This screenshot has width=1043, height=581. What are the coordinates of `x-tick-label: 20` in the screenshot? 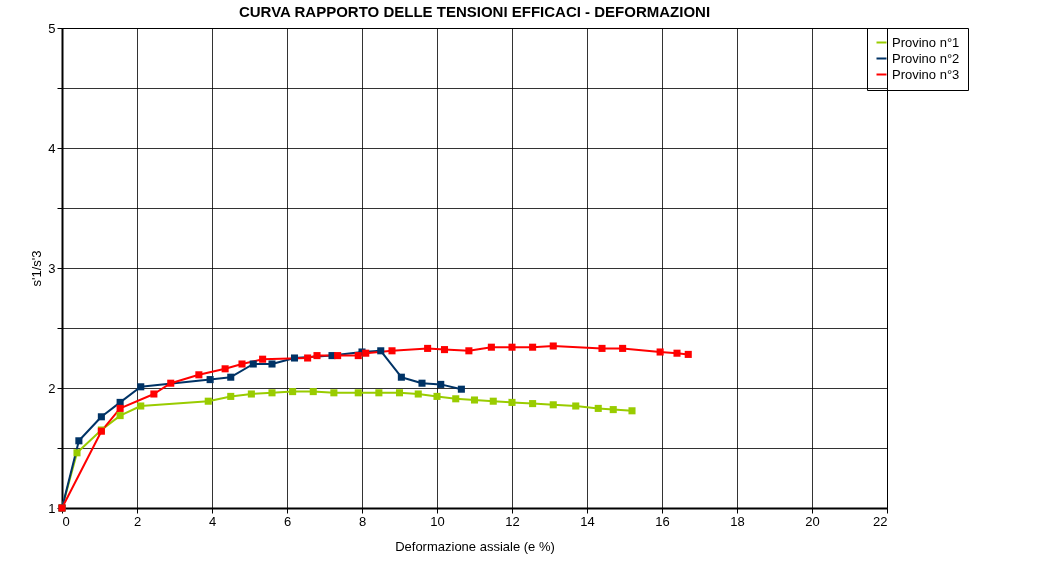 It's located at (812, 521).